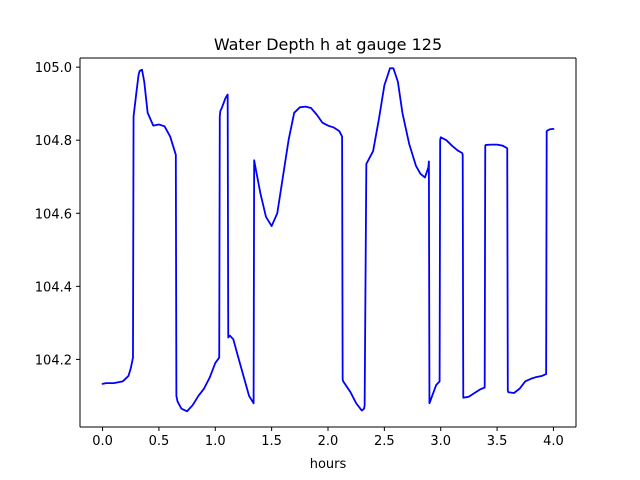 The height and width of the screenshot is (480, 640). Describe the element at coordinates (159, 441) in the screenshot. I see `x-tick-label: 0.5` at that location.